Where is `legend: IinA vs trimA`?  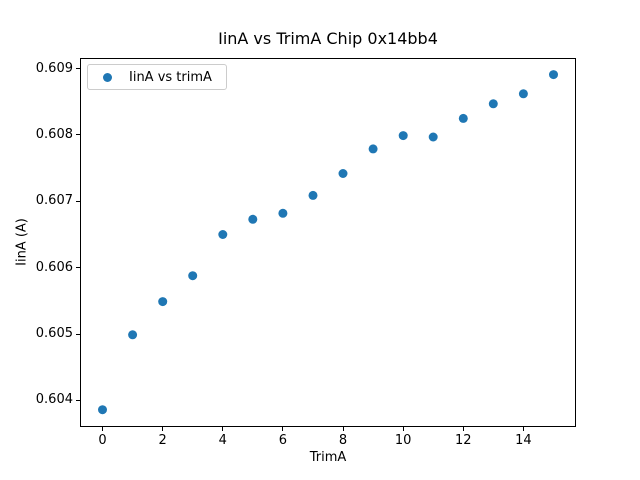 legend: IinA vs trimA is located at coordinates (157, 77).